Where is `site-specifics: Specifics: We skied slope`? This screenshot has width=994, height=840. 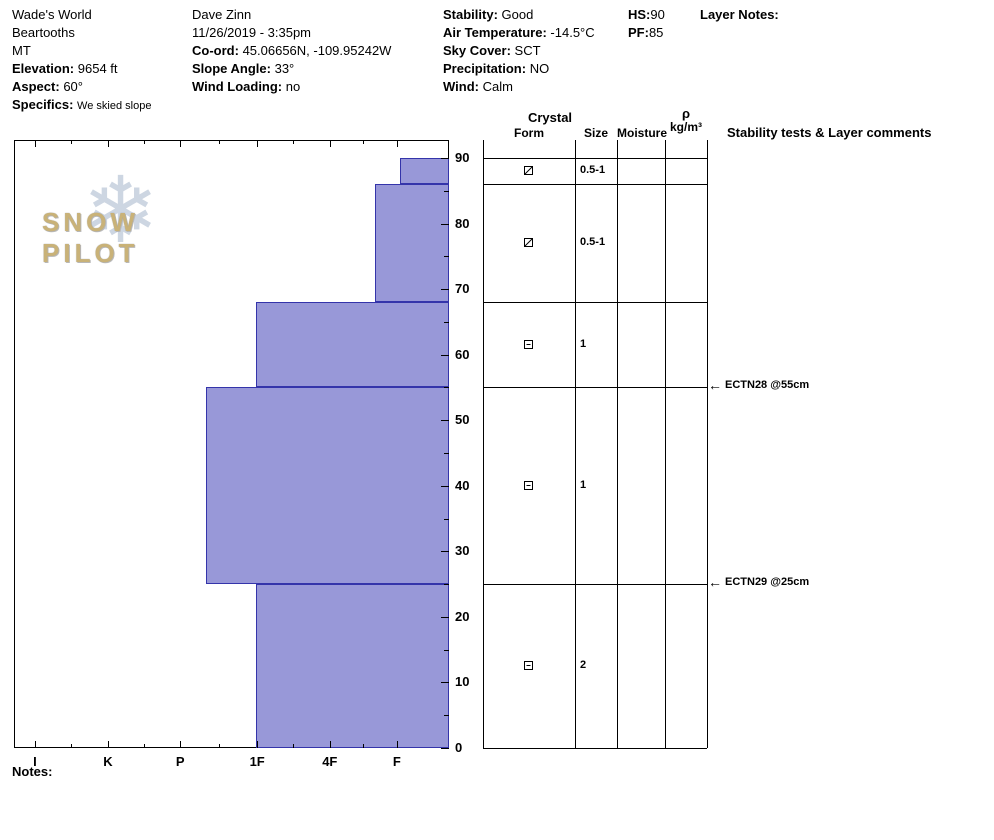 site-specifics: Specifics: We skied slope is located at coordinates (81, 105).